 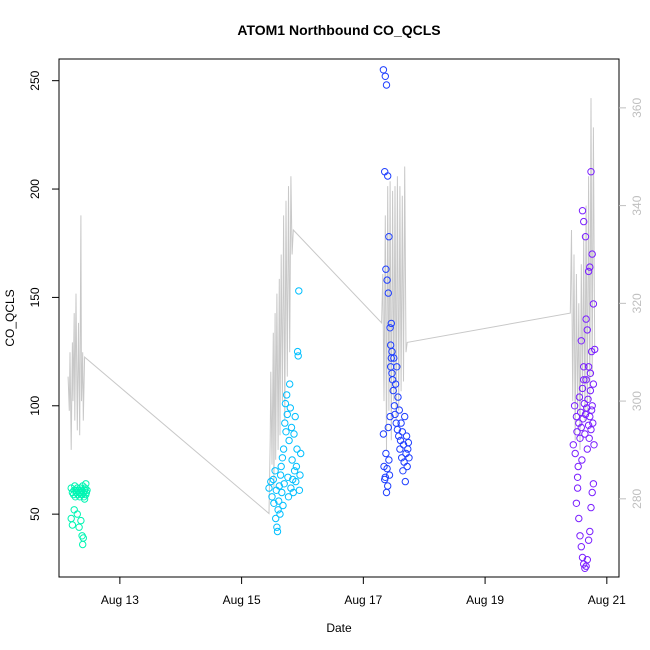 What do you see at coordinates (339, 628) in the screenshot?
I see `x-axis-label: Date` at bounding box center [339, 628].